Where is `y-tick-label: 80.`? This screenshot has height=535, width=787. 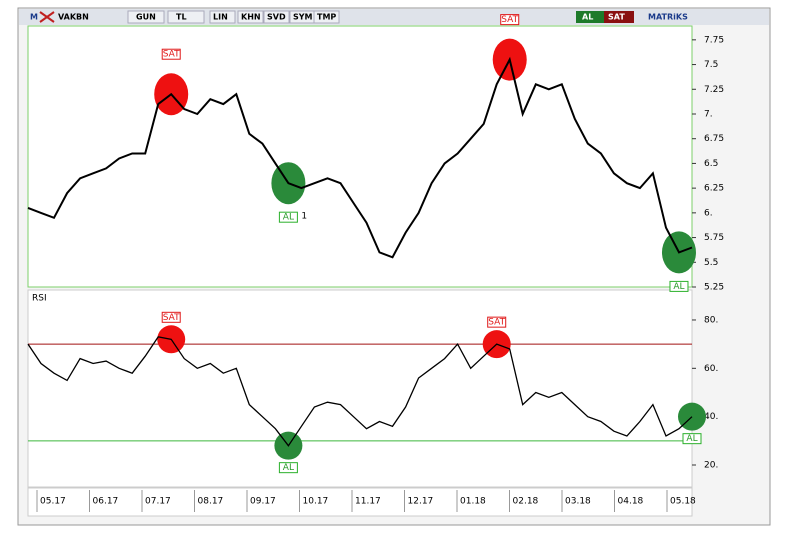 y-tick-label: 80. is located at coordinates (711, 320).